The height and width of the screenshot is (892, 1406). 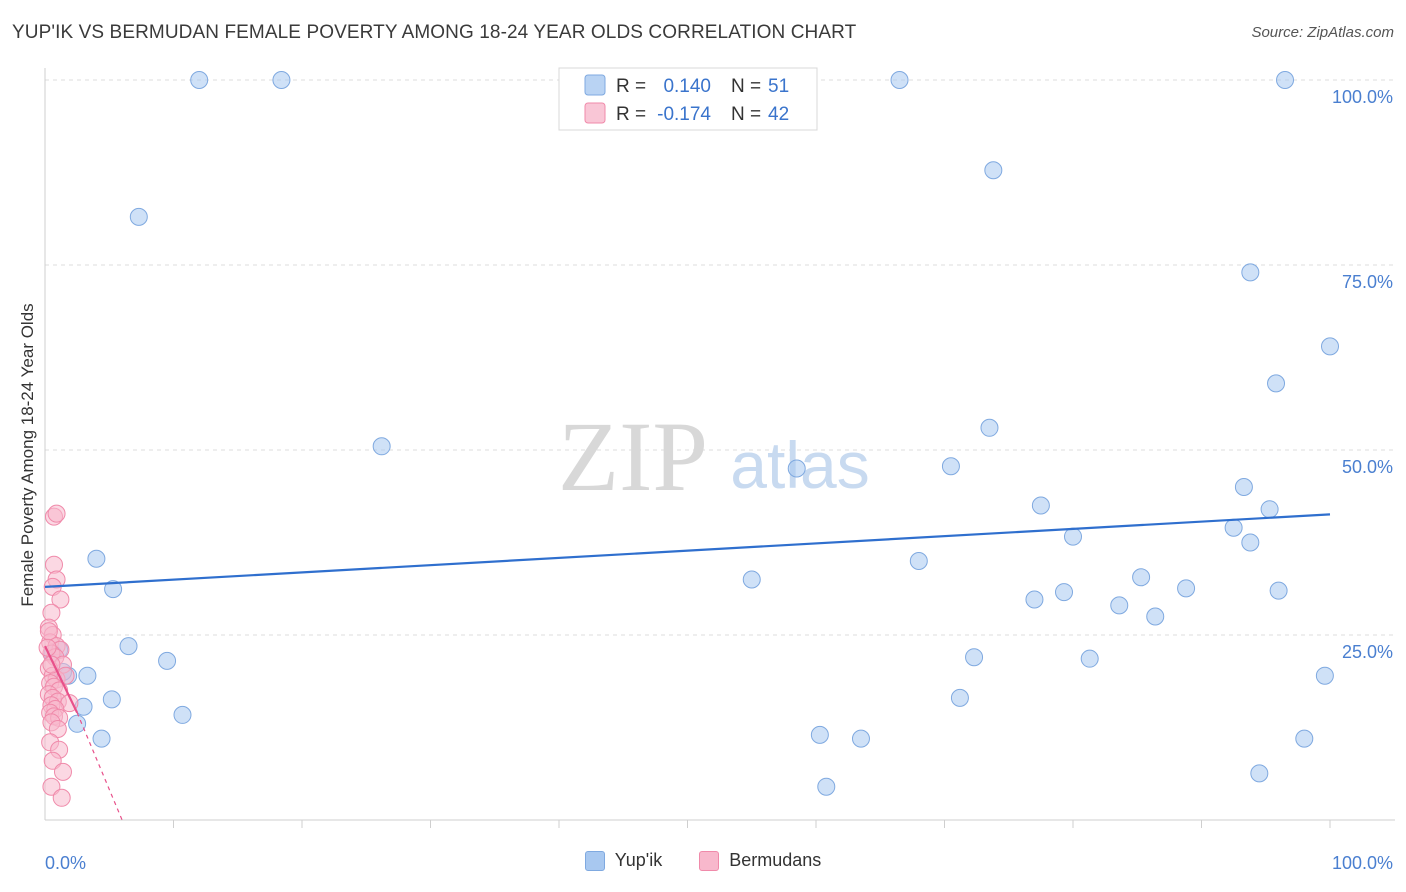 What do you see at coordinates (1362, 97) in the screenshot?
I see `y-tick-label: 100.0%` at bounding box center [1362, 97].